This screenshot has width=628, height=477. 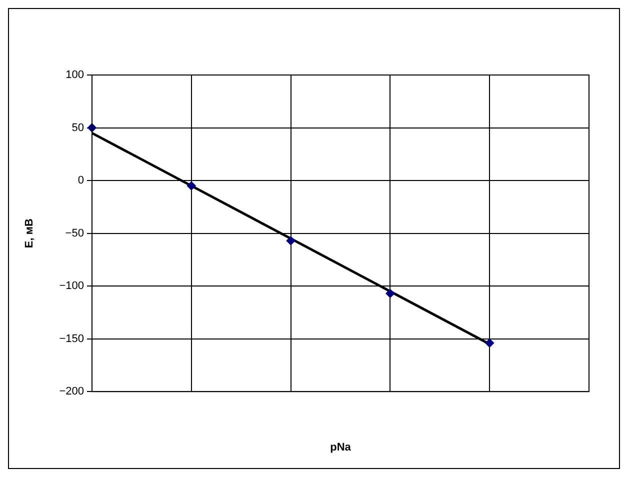 I want to click on y-tick-label: 0, so click(x=81, y=180).